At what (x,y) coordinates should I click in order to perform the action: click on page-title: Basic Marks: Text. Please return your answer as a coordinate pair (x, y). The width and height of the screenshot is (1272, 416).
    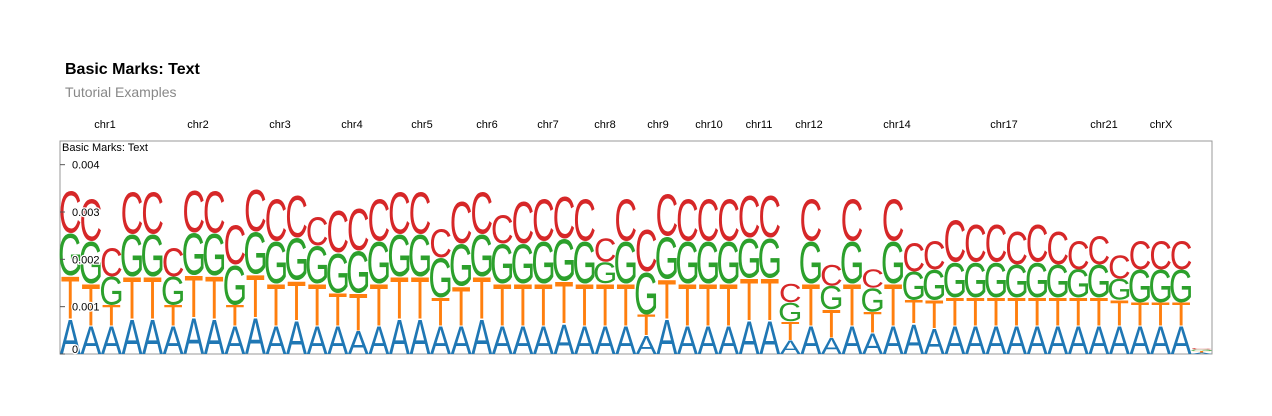
    Looking at the image, I should click on (132, 69).